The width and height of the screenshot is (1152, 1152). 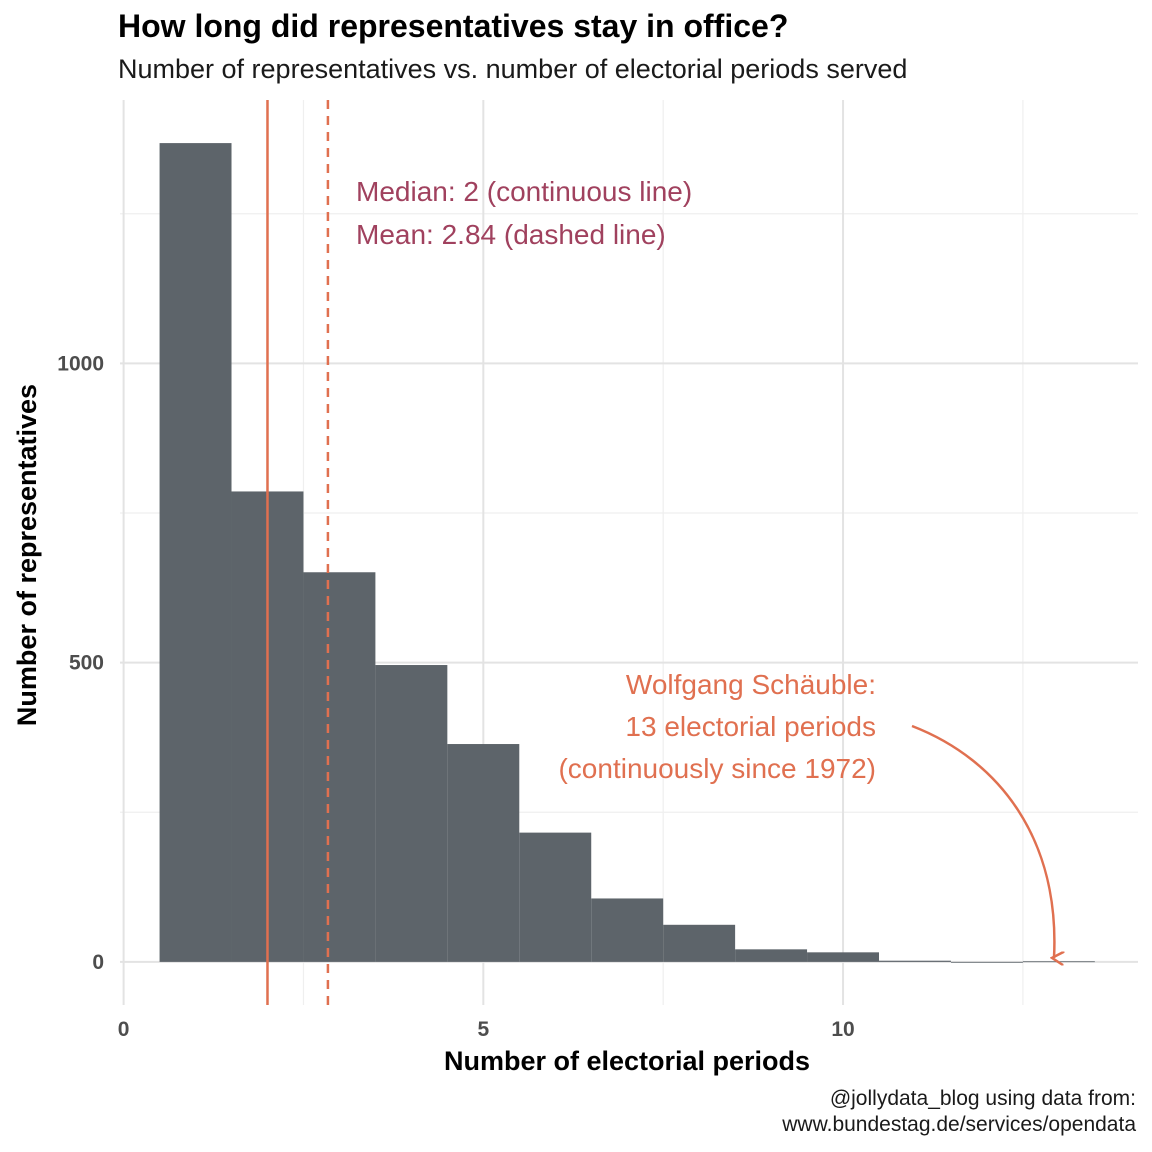 I want to click on annotation-line-3: (continuously since 1972), so click(x=717, y=768).